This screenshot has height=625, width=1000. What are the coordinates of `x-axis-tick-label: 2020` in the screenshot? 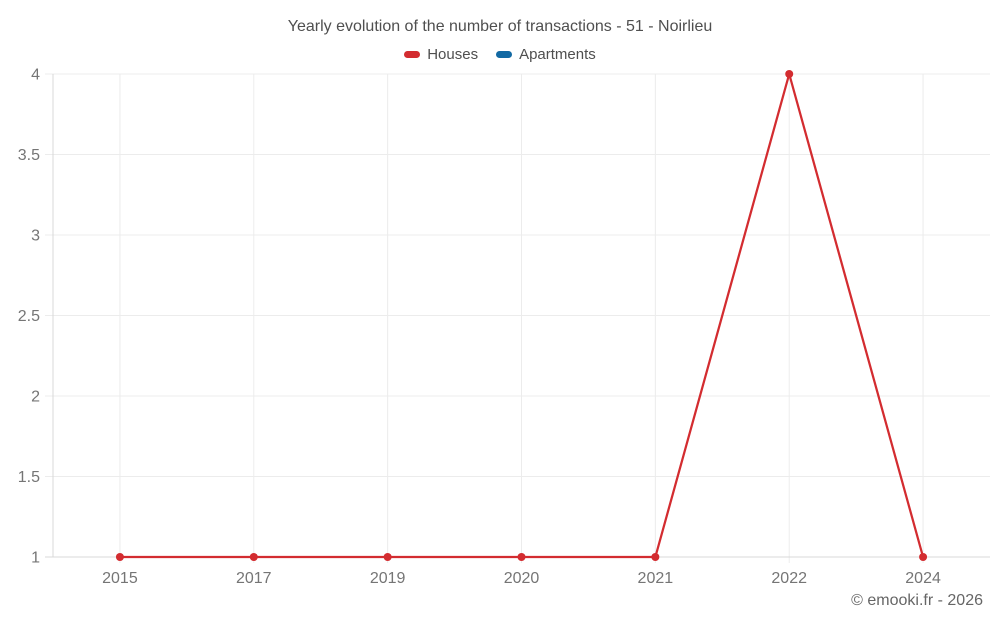 It's located at (522, 578).